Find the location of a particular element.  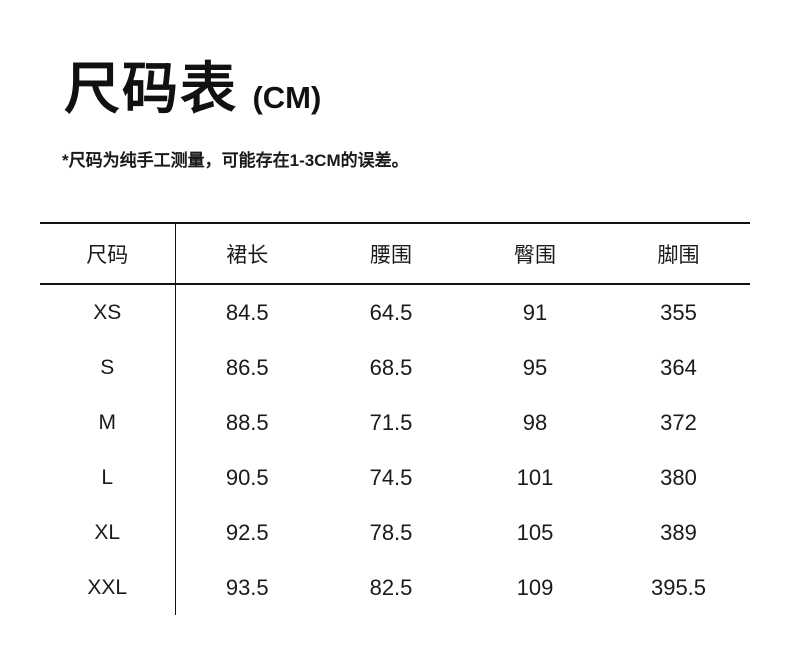

table-row: XS 84.5 64.5 91 355 is located at coordinates (395, 312).